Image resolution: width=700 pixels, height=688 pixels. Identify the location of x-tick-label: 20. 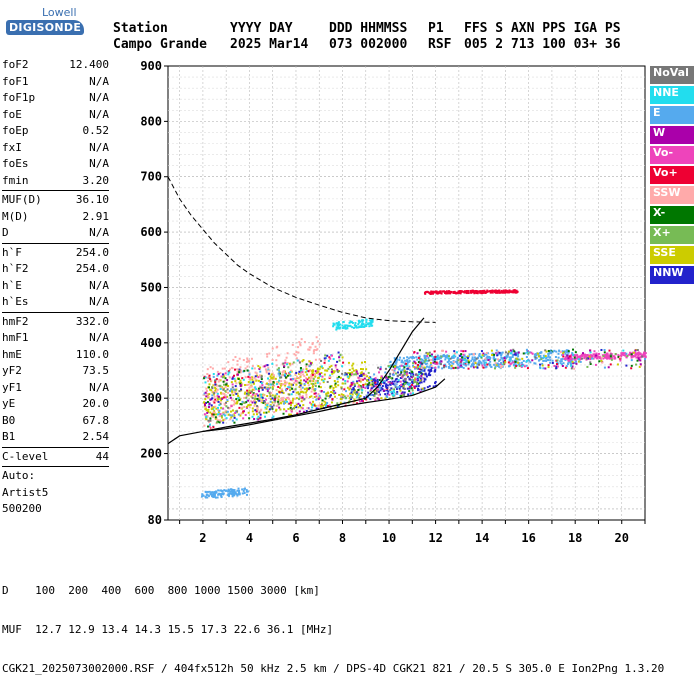
(622, 538).